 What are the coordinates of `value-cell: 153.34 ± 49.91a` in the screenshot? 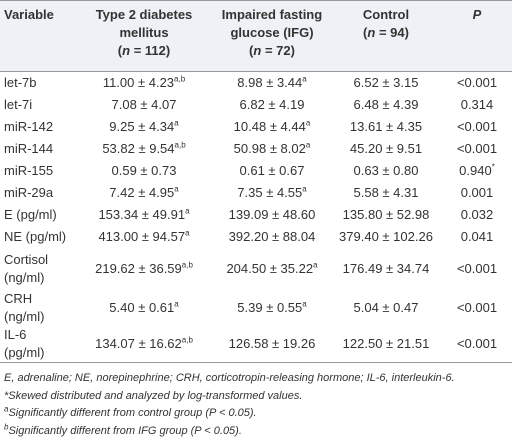 It's located at (144, 215).